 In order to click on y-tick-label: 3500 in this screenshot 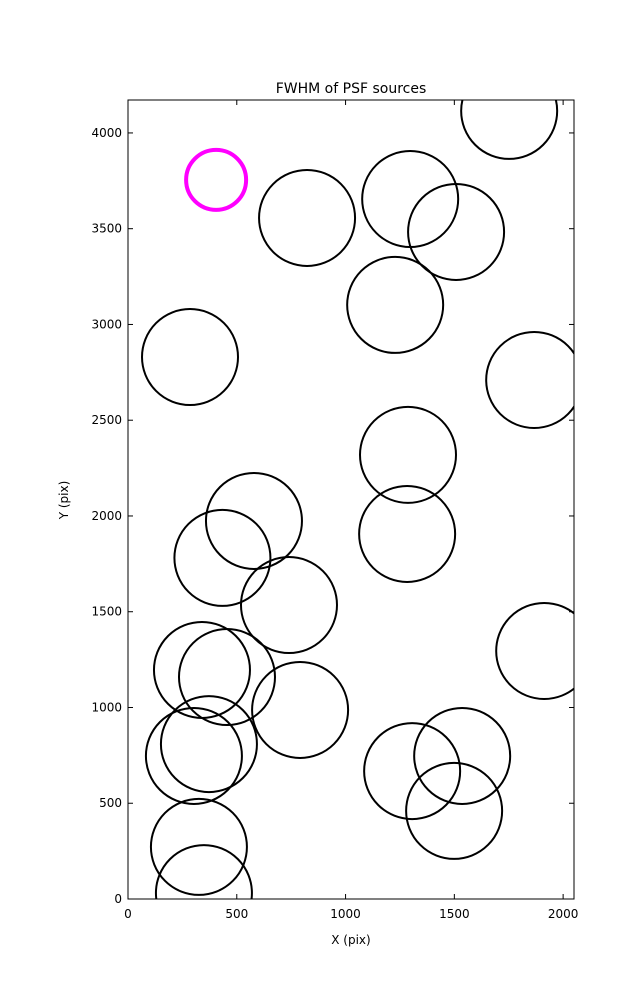, I will do `click(106, 229)`.